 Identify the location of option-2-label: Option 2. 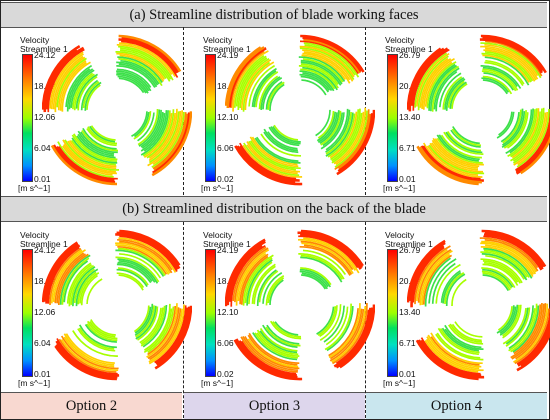
(91, 405).